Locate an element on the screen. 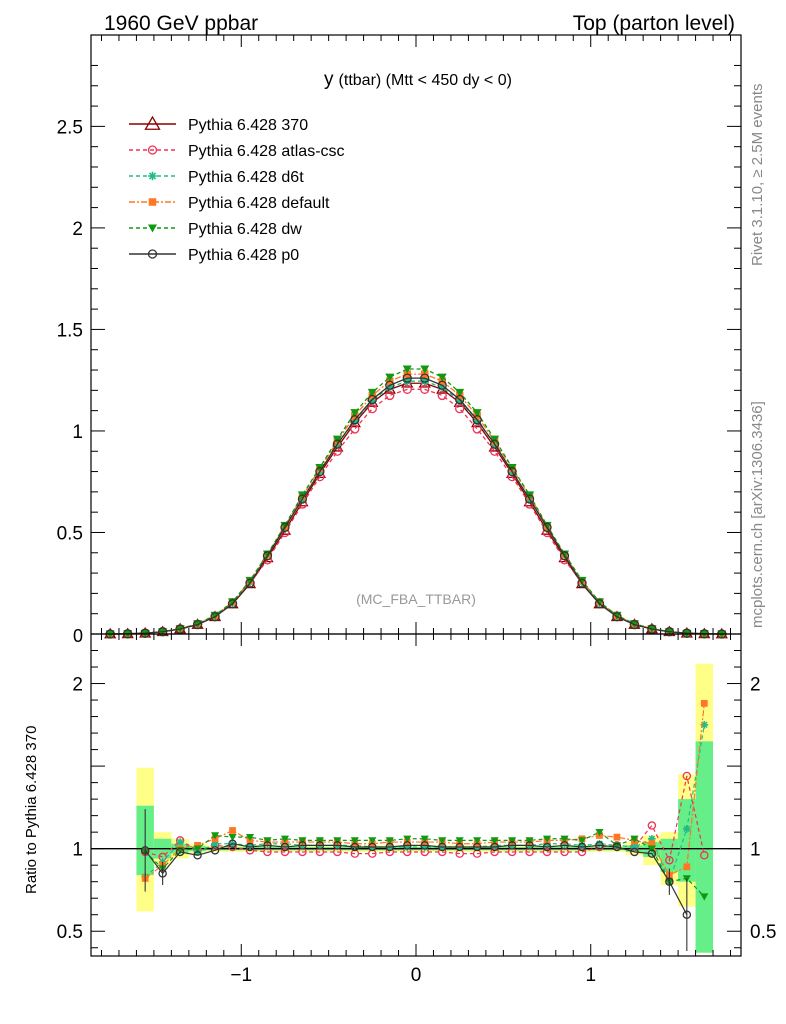 This screenshot has height=1024, width=786. y-tick-label: 1 is located at coordinates (77, 432).